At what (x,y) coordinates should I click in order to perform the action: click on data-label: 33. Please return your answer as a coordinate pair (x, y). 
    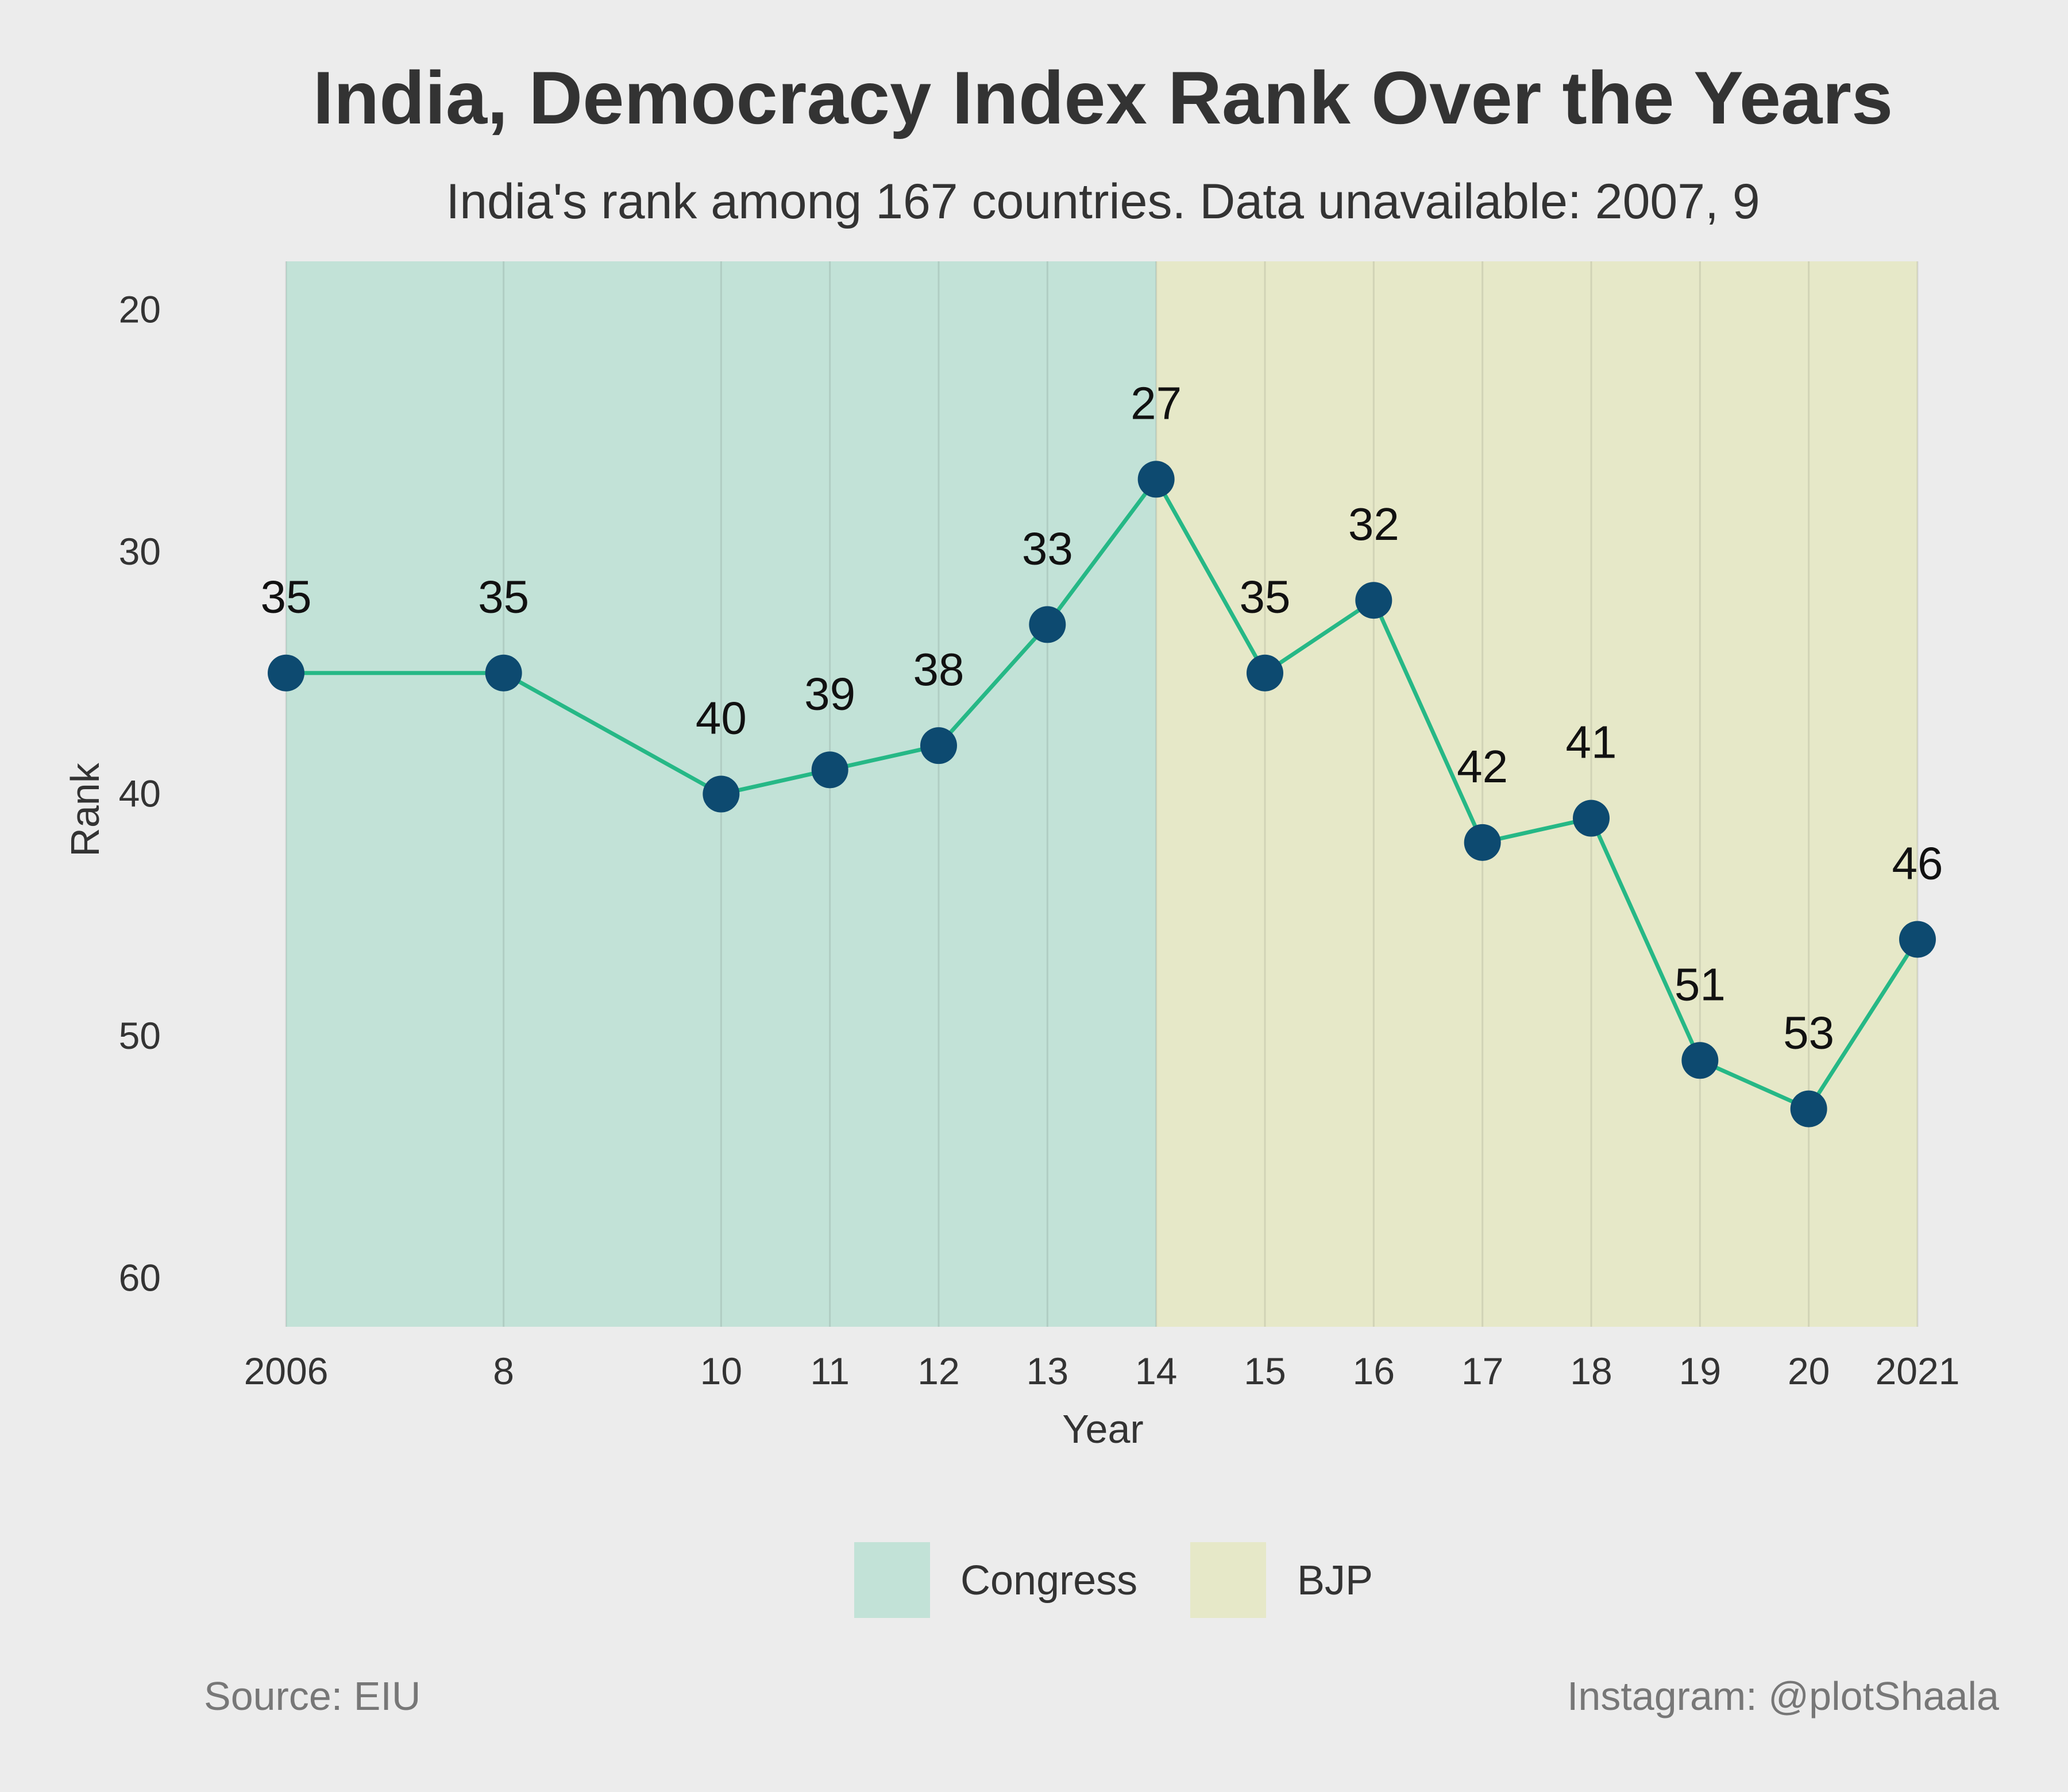
    Looking at the image, I should click on (1047, 548).